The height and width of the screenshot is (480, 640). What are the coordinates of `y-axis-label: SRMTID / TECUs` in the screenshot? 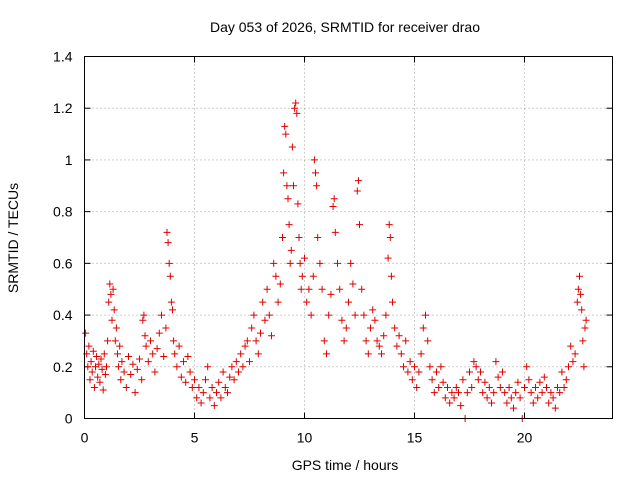 It's located at (13, 238).